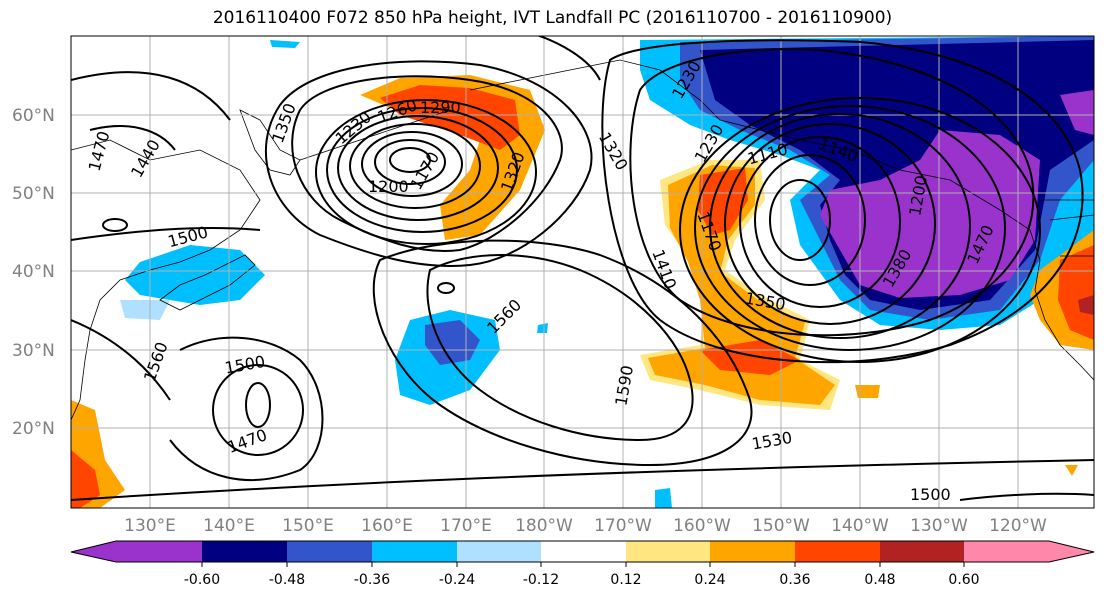  Describe the element at coordinates (709, 580) in the screenshot. I see `colorbar-tick-label: 0.24` at that location.